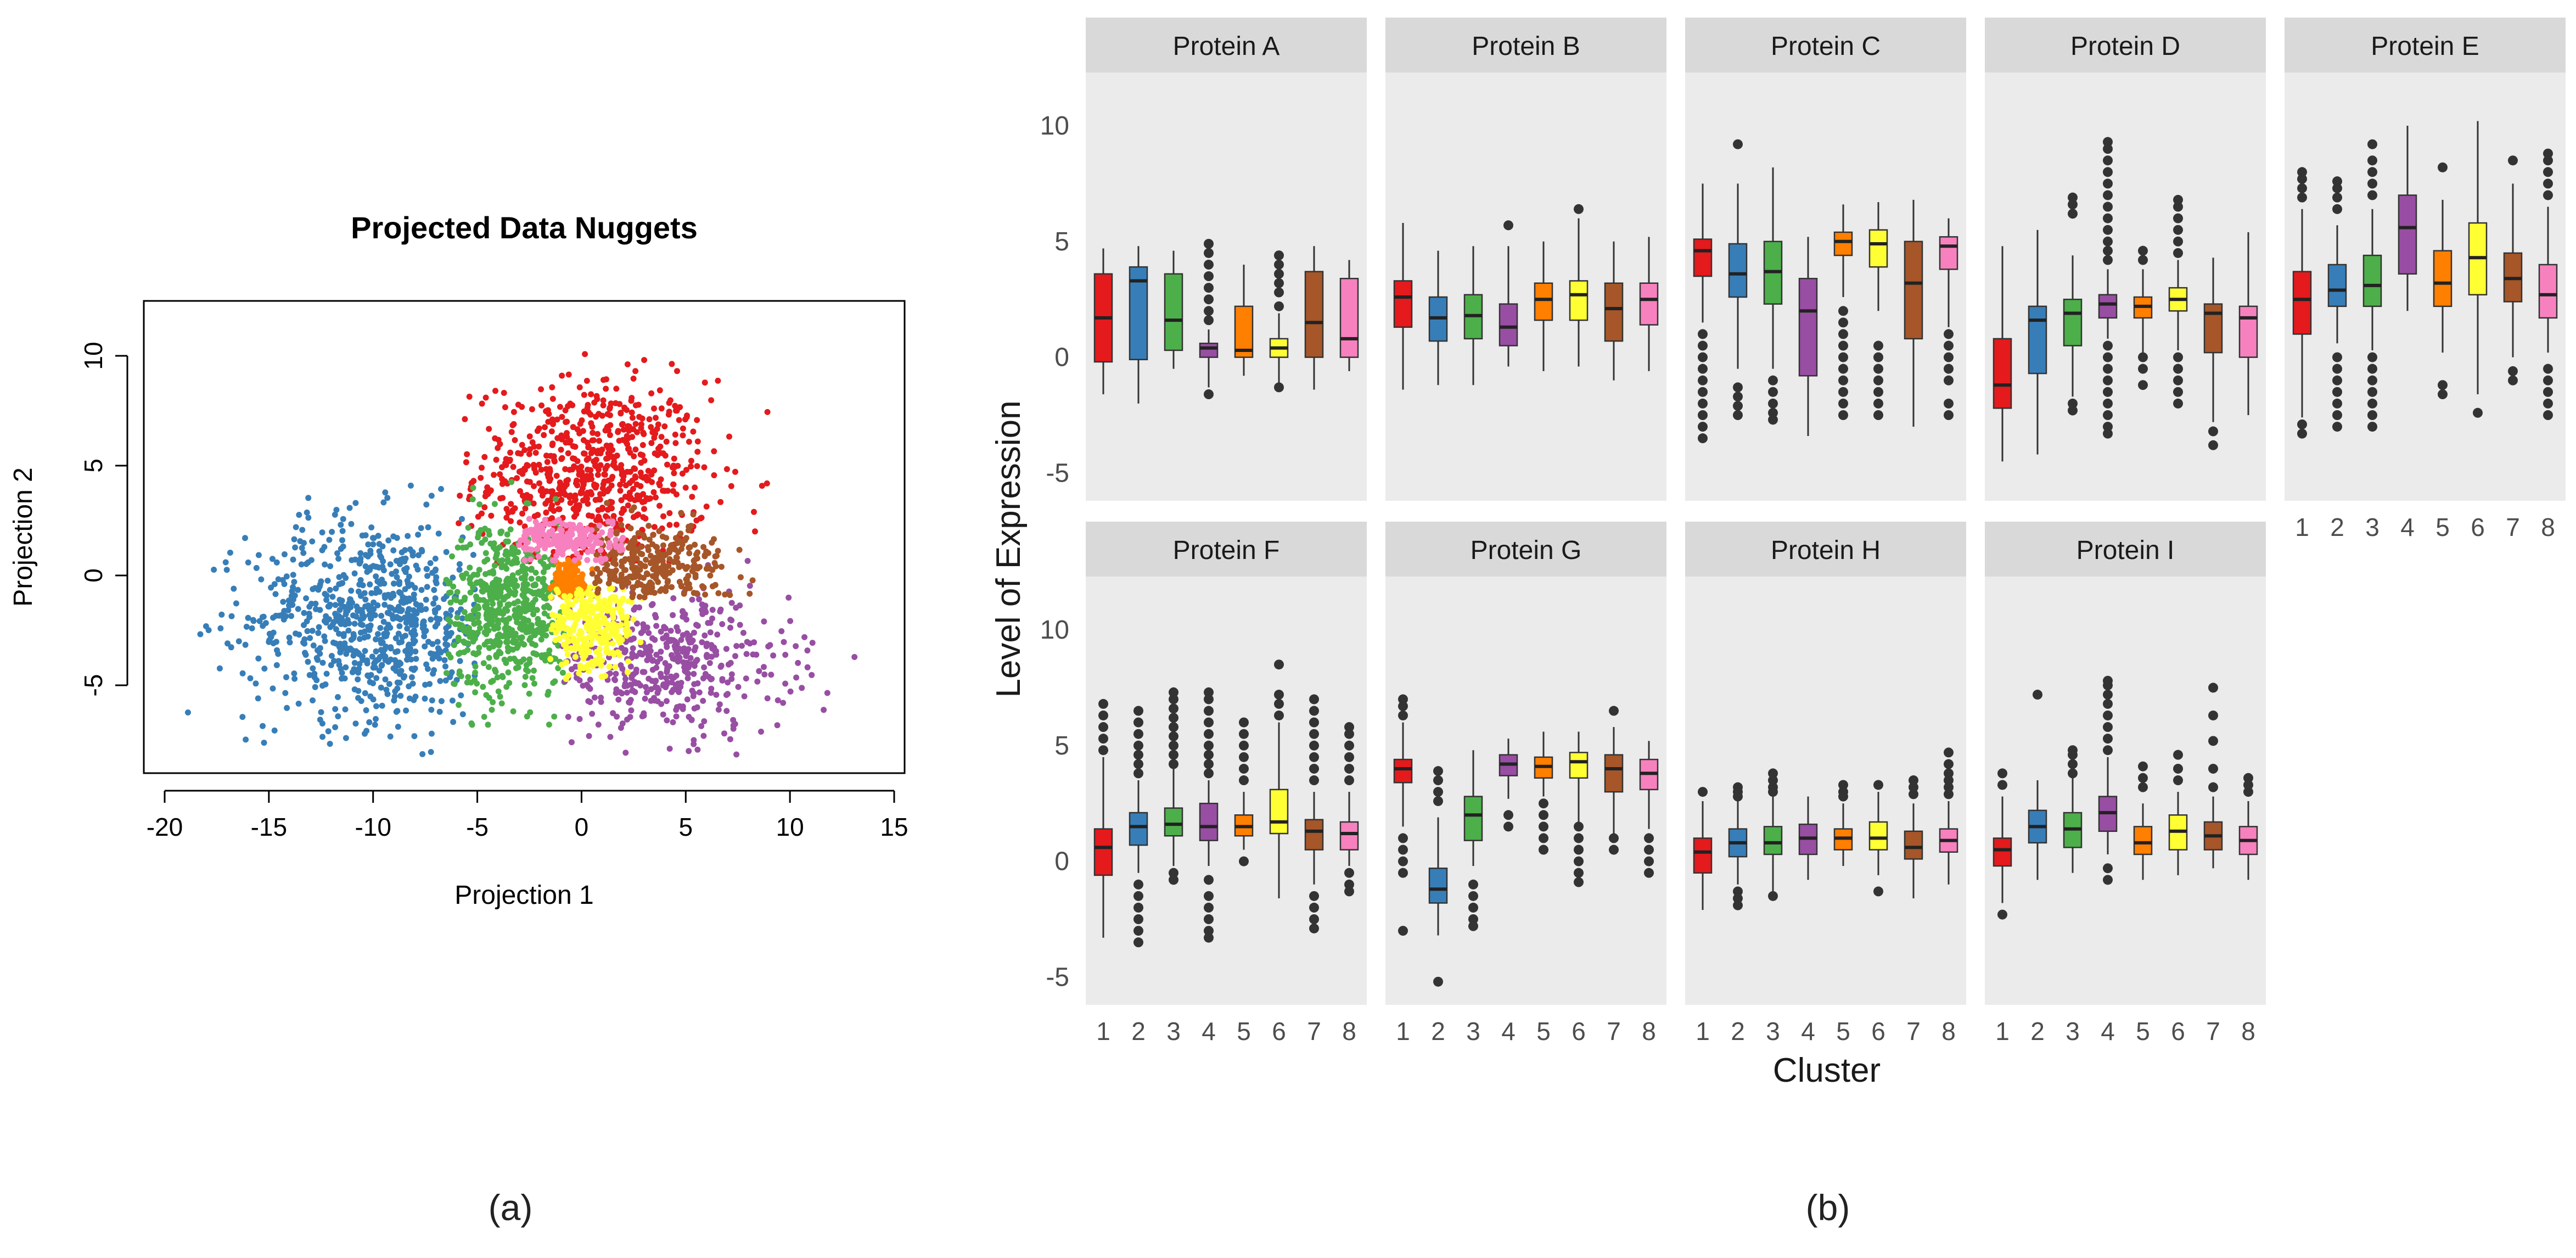  I want to click on x-tick-label: 1, so click(2302, 527).